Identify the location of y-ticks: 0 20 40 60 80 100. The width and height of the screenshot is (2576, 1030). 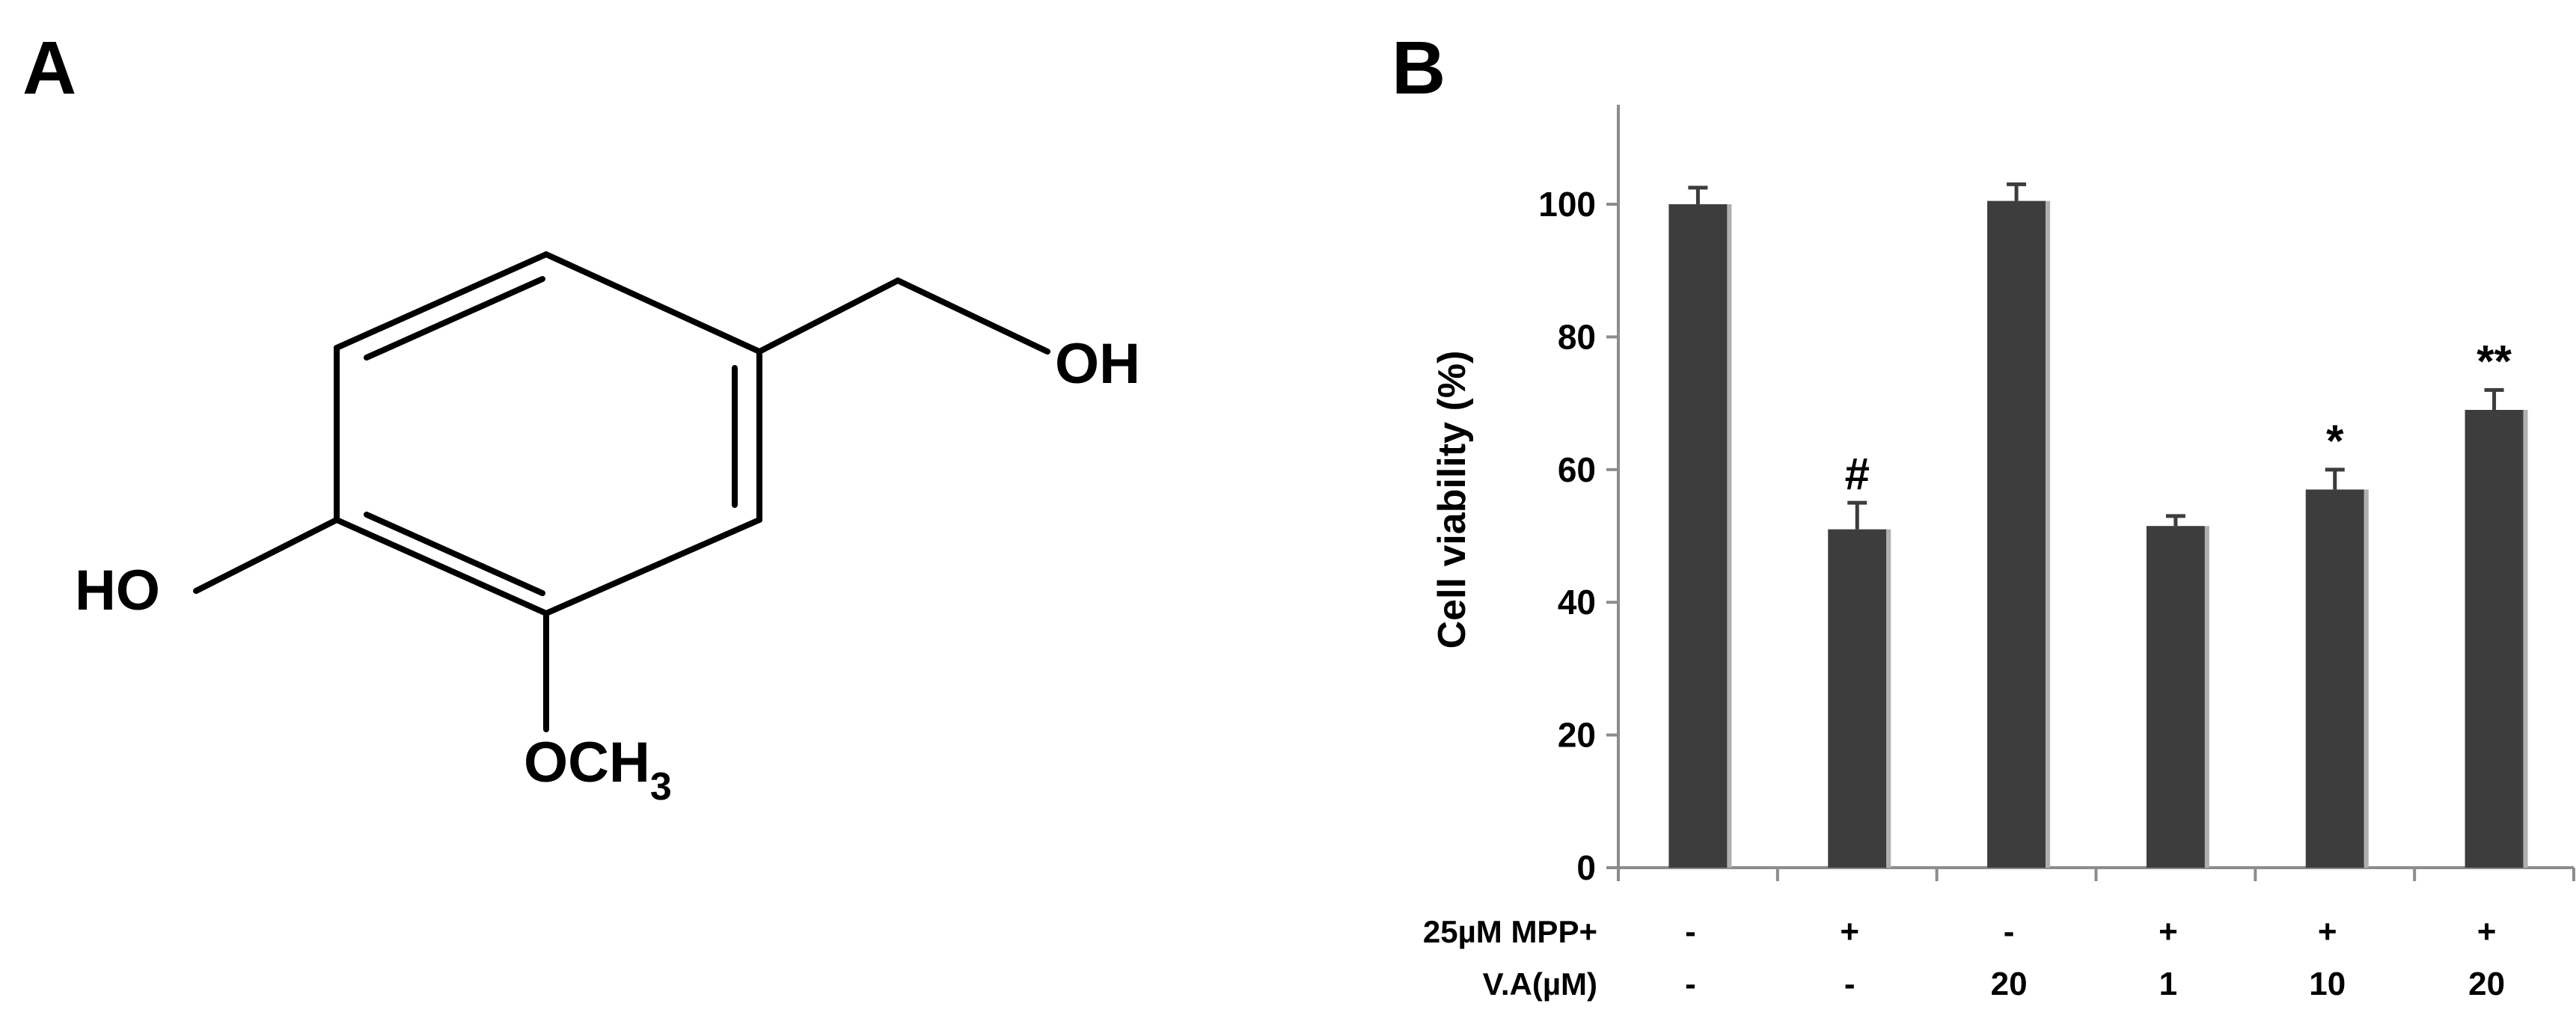
(1578, 536).